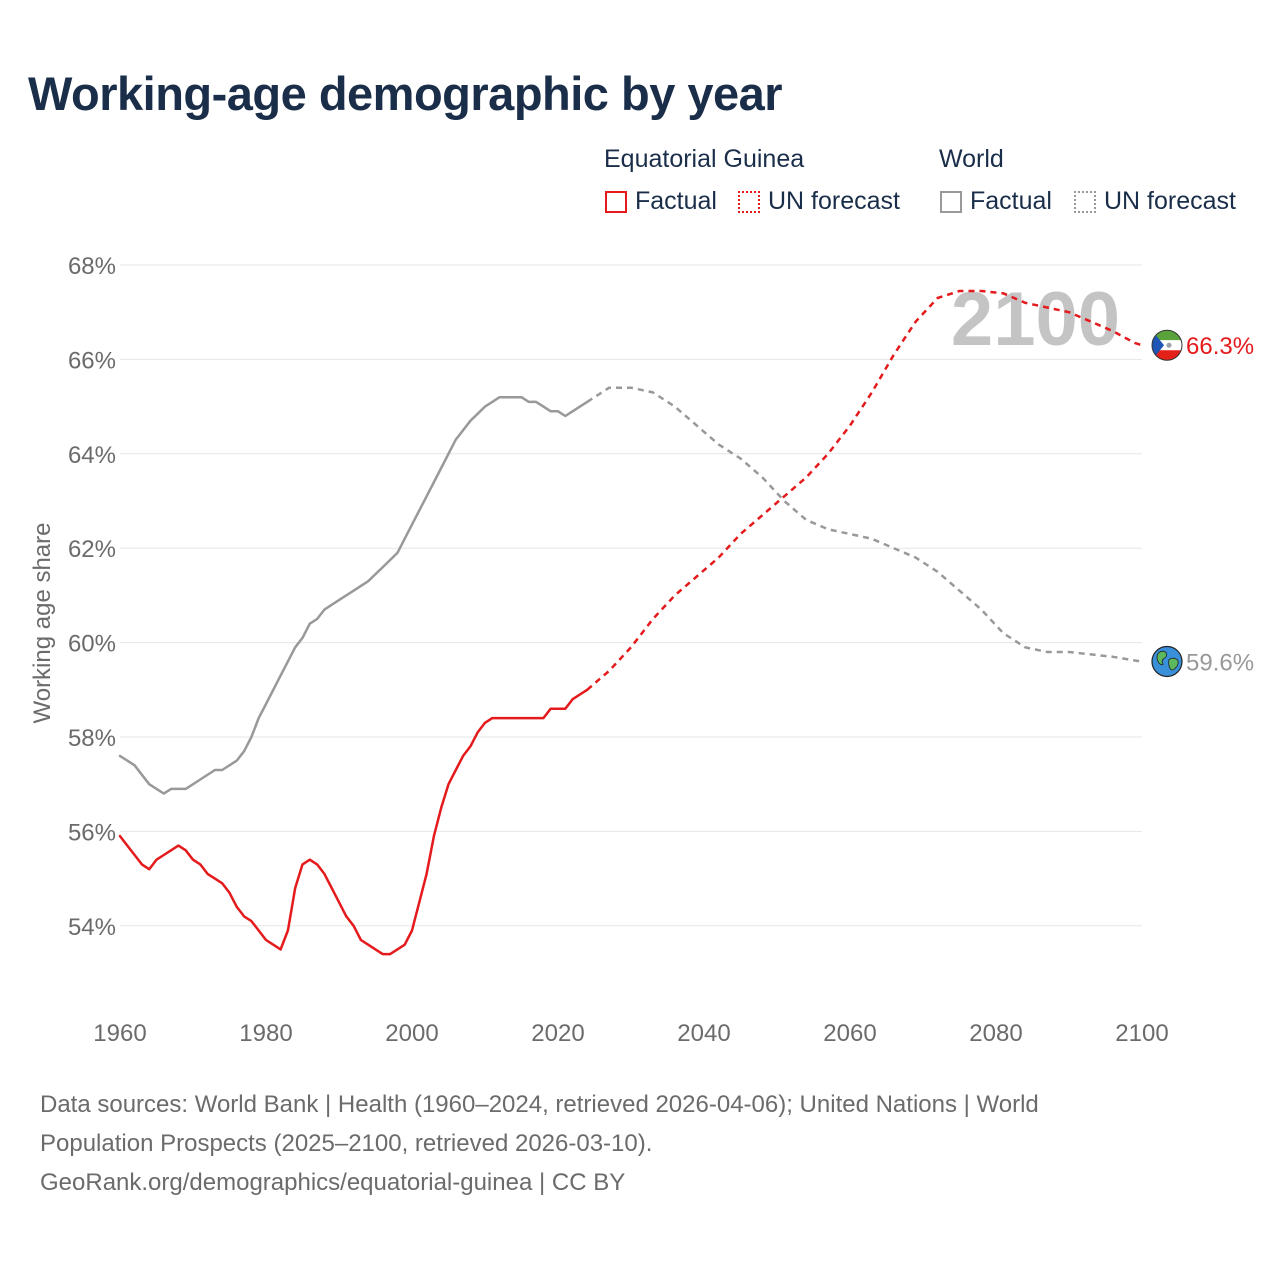 The width and height of the screenshot is (1280, 1280). Describe the element at coordinates (42, 623) in the screenshot. I see `y-axis-label: Working age share` at that location.